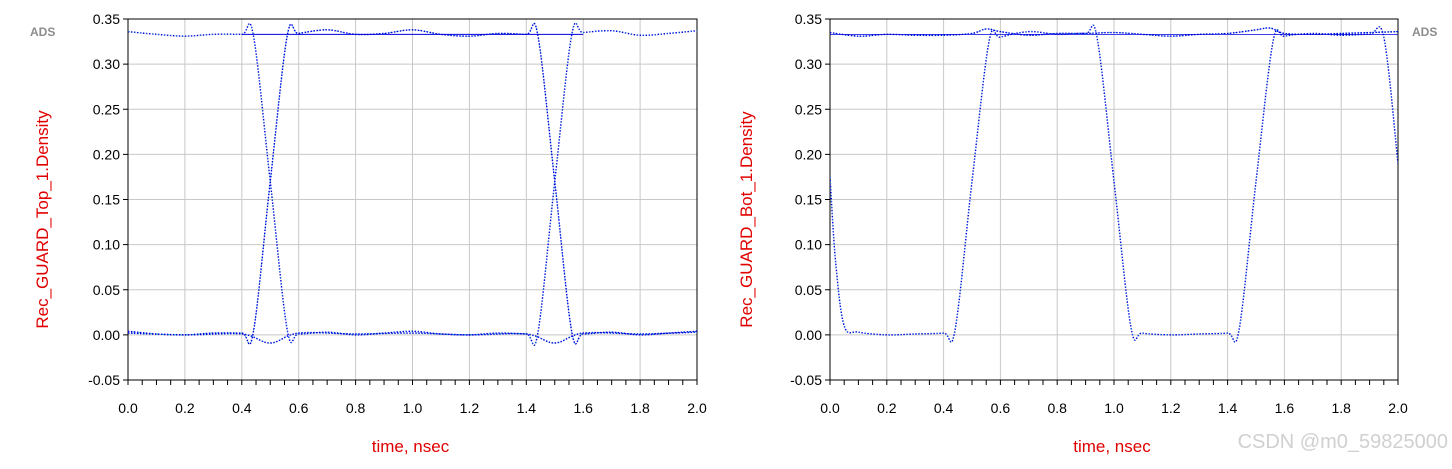 Image resolution: width=1452 pixels, height=469 pixels. I want to click on watermark: CSDN @m0_59825000, so click(1343, 442).